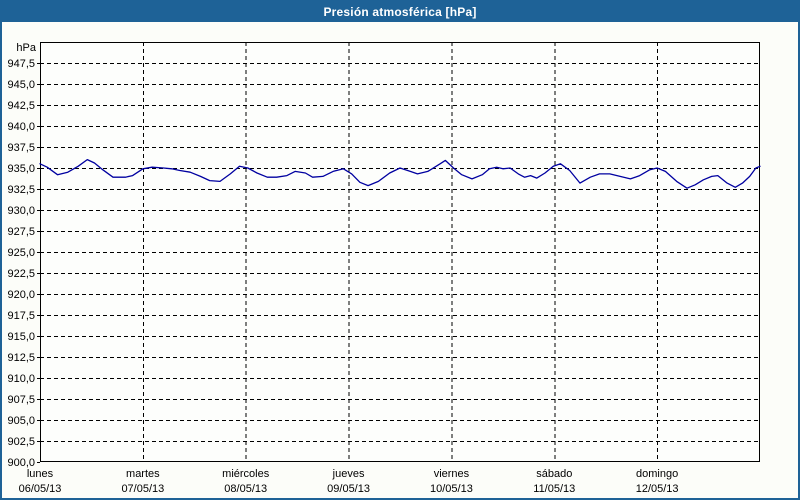 This screenshot has width=800, height=500. Describe the element at coordinates (21, 316) in the screenshot. I see `y-axis-tick-label: 917,5` at that location.